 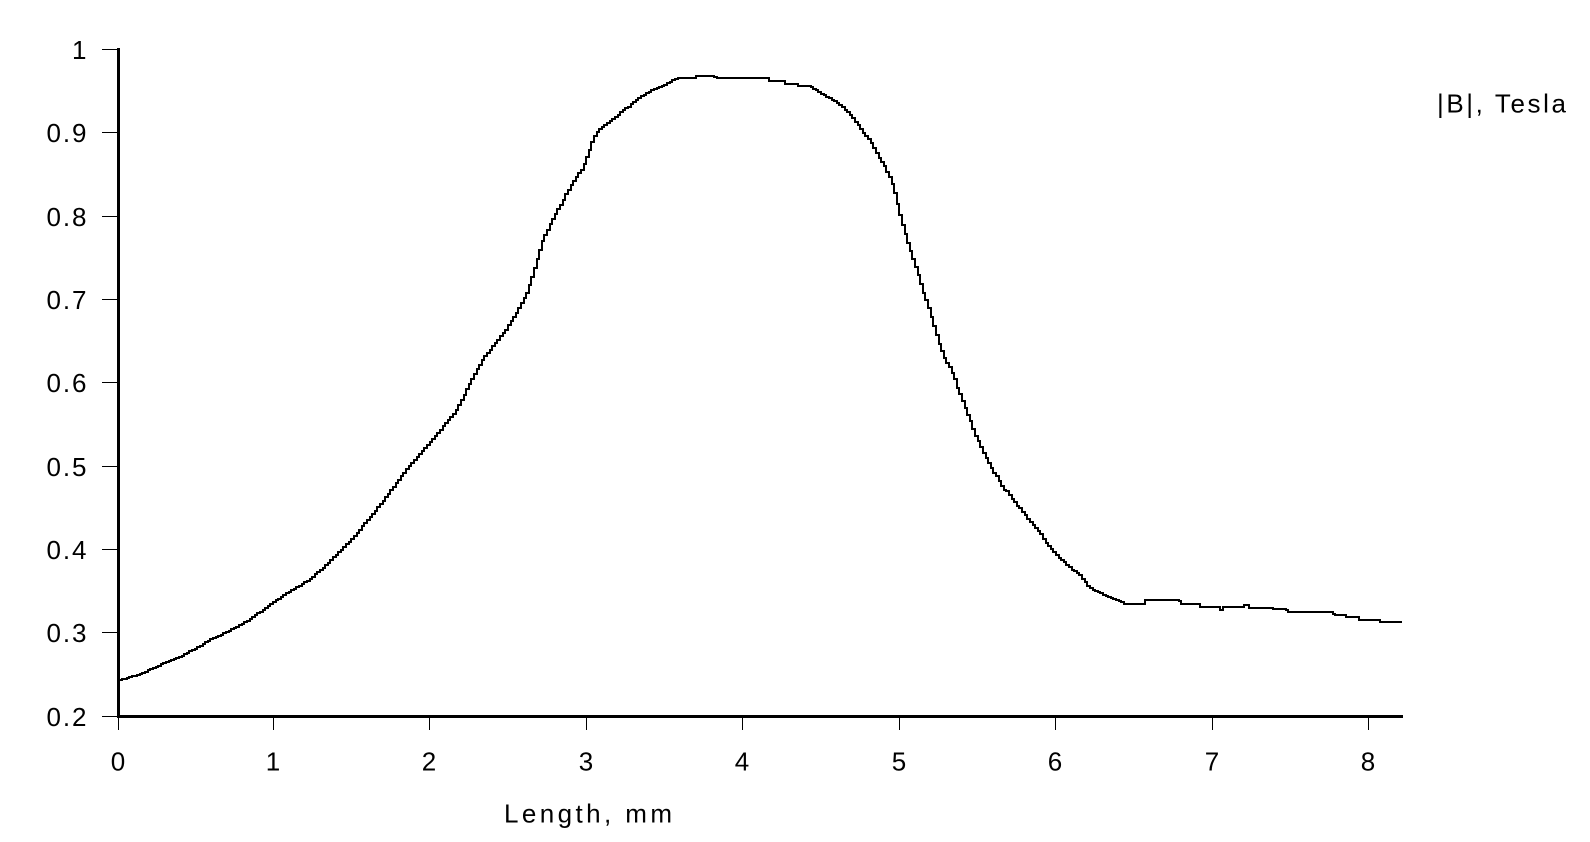 What do you see at coordinates (586, 762) in the screenshot?
I see `svg-text: 3` at bounding box center [586, 762].